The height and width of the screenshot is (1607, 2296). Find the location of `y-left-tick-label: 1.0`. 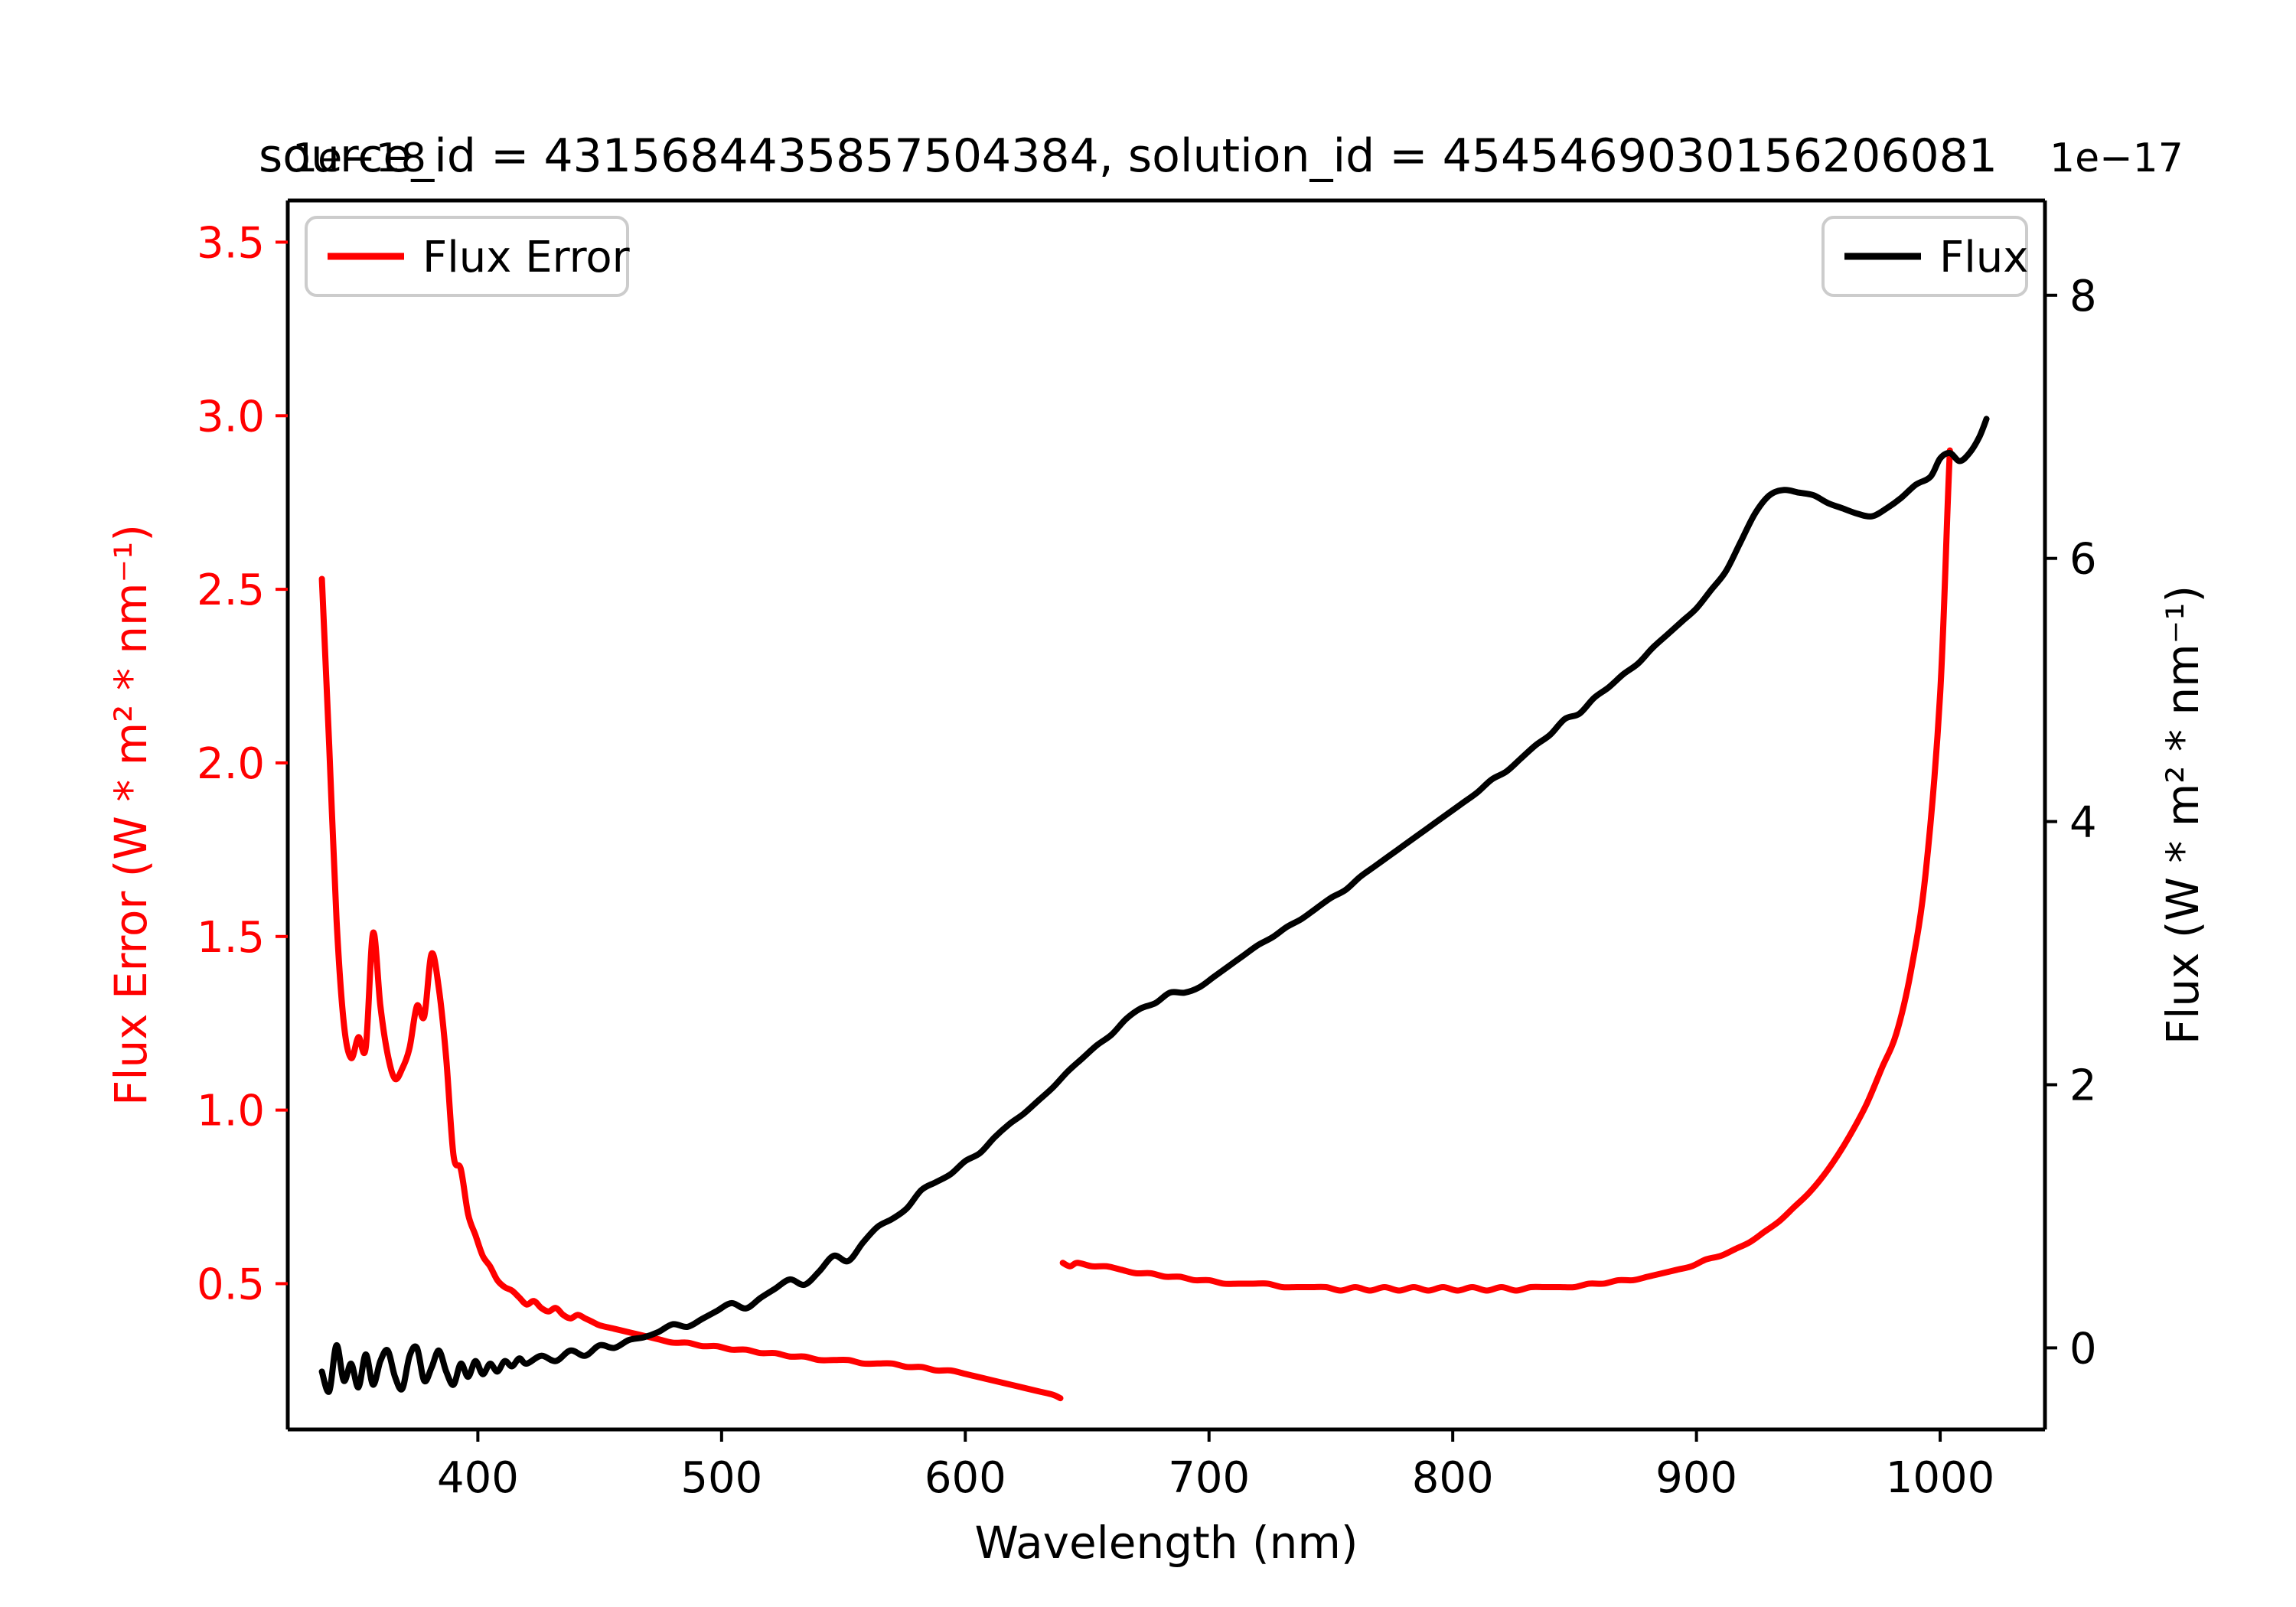

y-left-tick-label: 1.0 is located at coordinates (231, 1111).